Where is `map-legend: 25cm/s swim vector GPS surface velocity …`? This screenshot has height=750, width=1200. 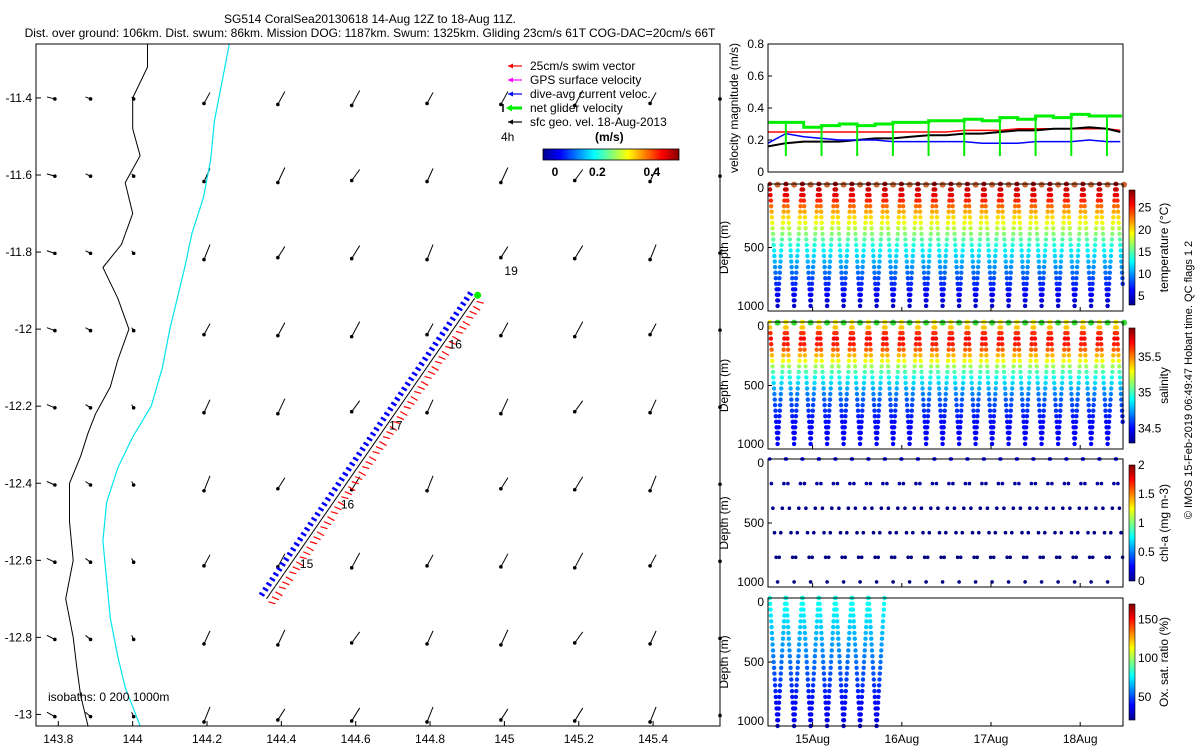 map-legend: 25cm/s swim vector GPS surface velocity … is located at coordinates (590, 119).